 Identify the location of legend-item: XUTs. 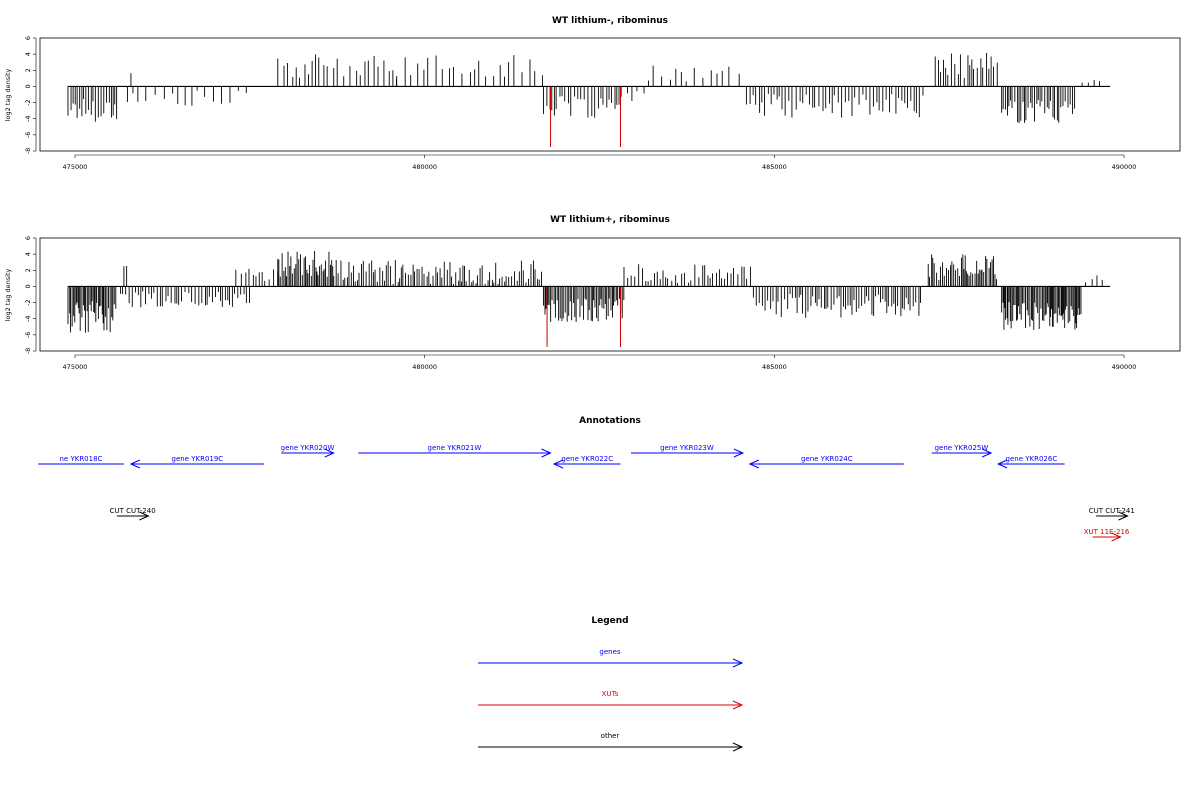
(611, 700).